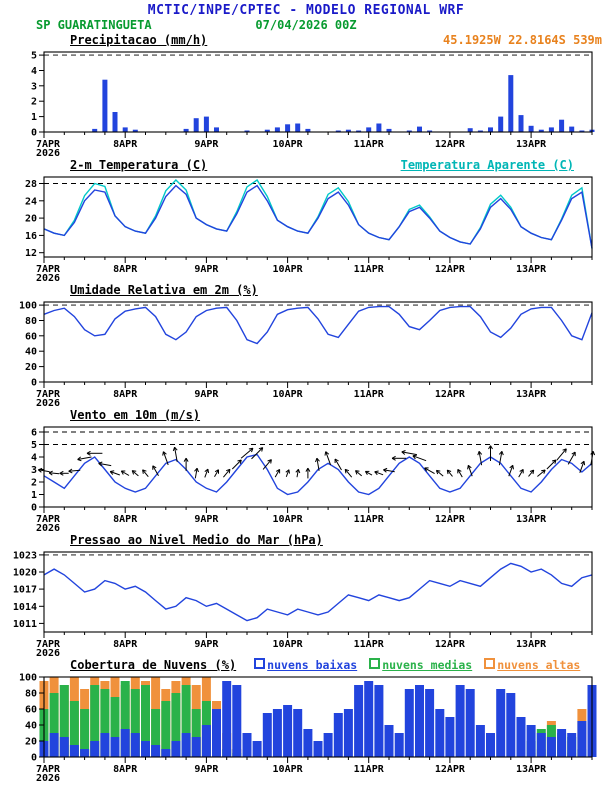 This screenshot has height=792, width=612. I want to click on svg-text: 12, so click(31, 253).